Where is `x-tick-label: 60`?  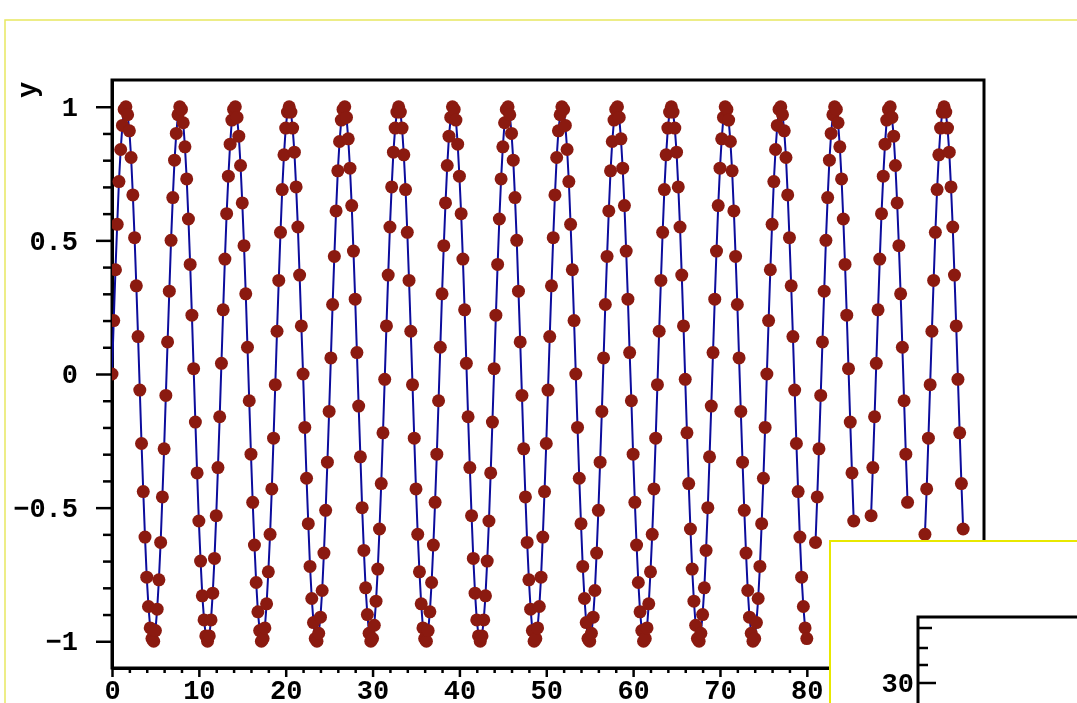
x-tick-label: 60 is located at coordinates (633, 690).